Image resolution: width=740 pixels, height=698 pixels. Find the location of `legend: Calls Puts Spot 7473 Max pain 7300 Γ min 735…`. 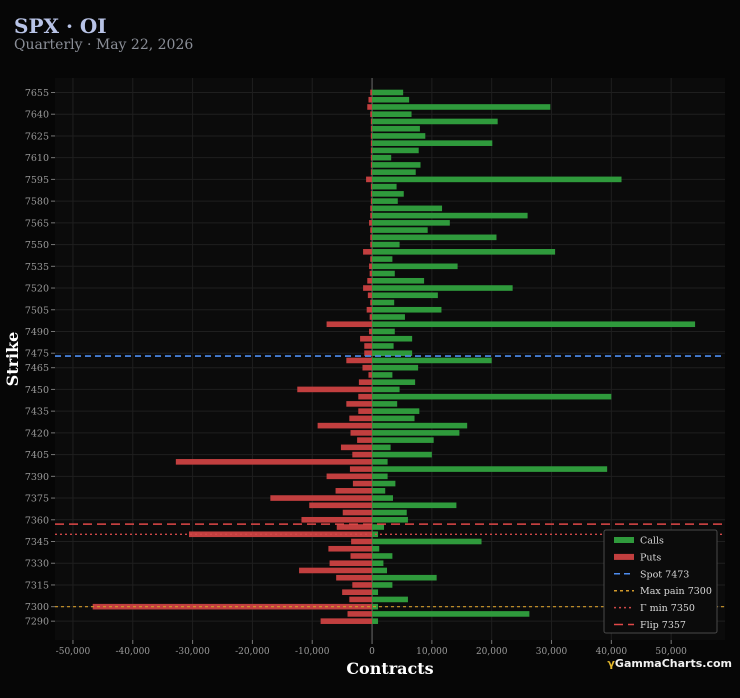

legend: Calls Puts Spot 7473 Max pain 7300 Γ min 735… is located at coordinates (660, 581).